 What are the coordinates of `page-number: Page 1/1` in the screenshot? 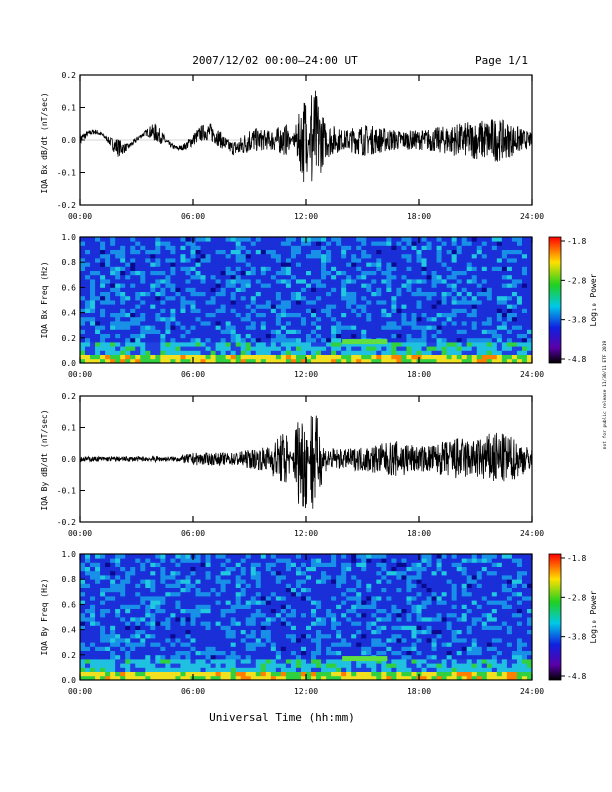 It's located at (501, 60).